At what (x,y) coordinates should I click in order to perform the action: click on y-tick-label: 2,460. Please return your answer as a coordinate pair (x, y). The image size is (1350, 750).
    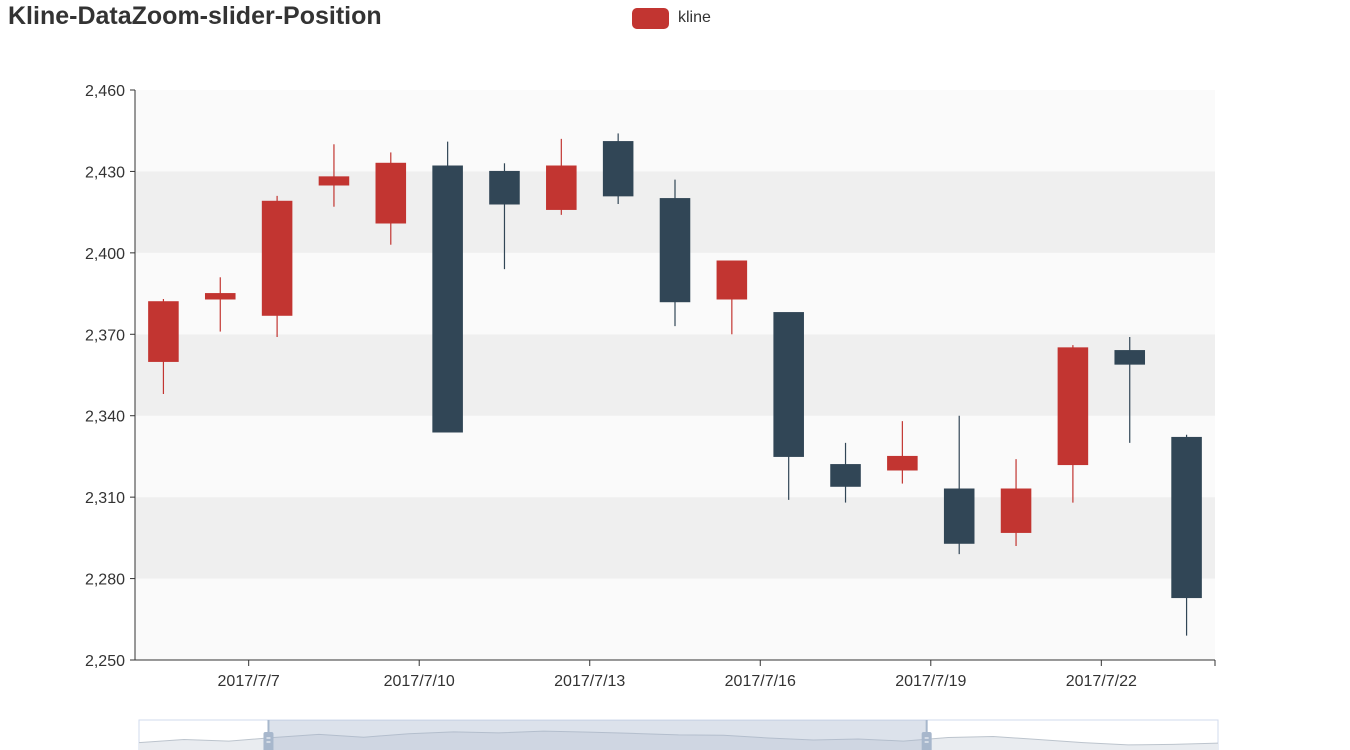
    Looking at the image, I should click on (105, 91).